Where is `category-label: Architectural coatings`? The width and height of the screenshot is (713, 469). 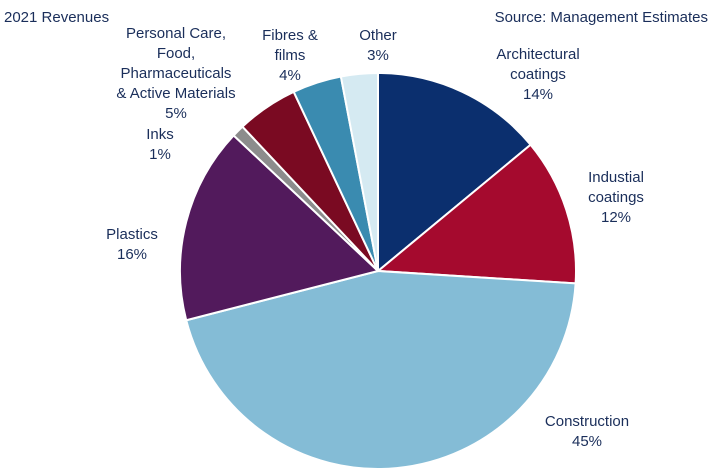 category-label: Architectural coatings is located at coordinates (538, 64).